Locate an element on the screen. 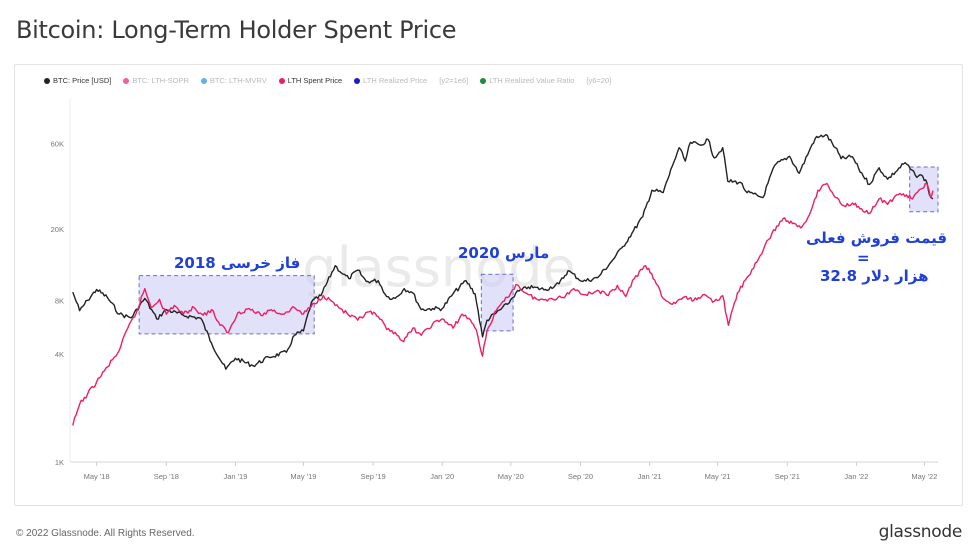 This screenshot has width=980, height=553. highlight-region-bear-2018 is located at coordinates (226, 305).